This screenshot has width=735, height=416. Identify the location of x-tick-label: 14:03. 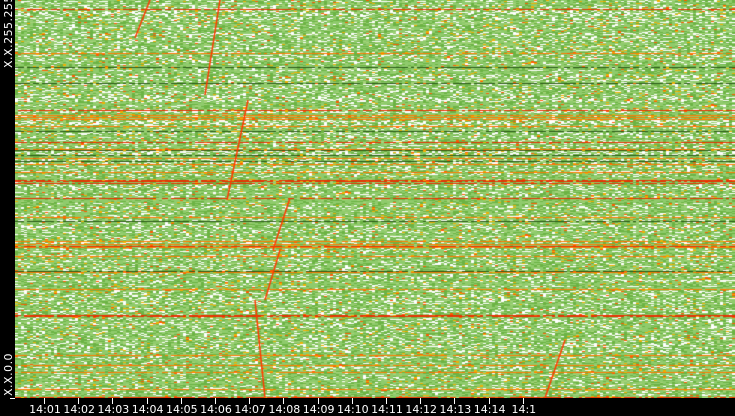
(113, 409).